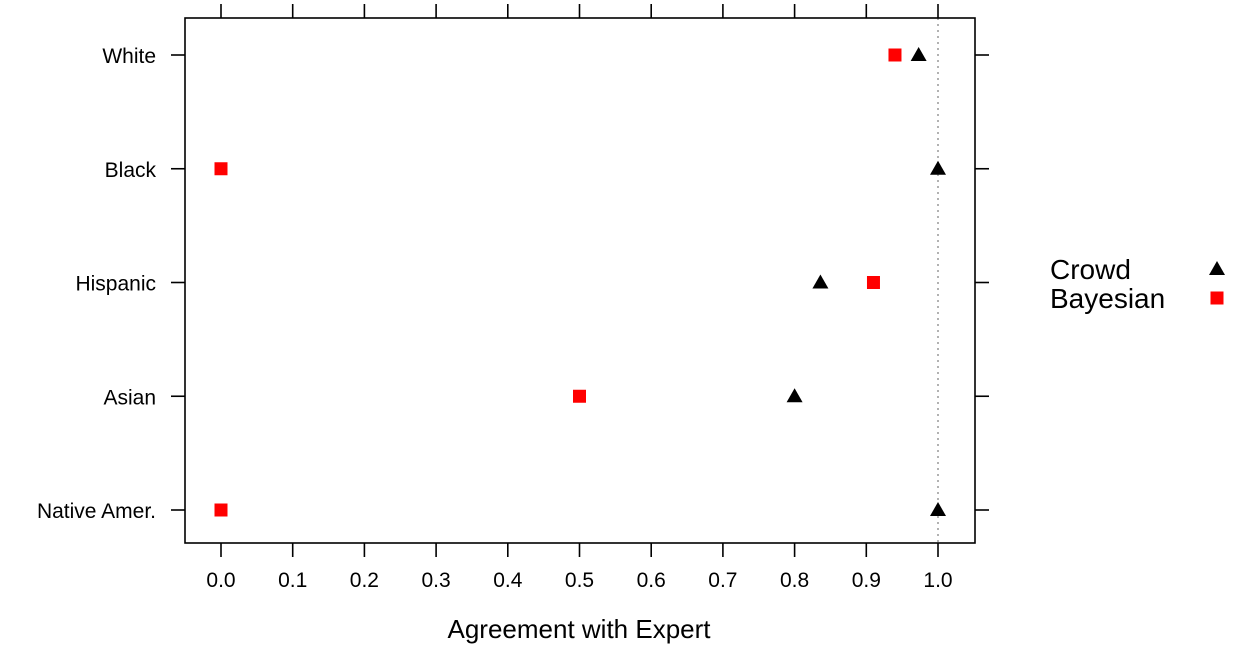  What do you see at coordinates (1107, 298) in the screenshot?
I see `legend-label-bayesian: Bayesian` at bounding box center [1107, 298].